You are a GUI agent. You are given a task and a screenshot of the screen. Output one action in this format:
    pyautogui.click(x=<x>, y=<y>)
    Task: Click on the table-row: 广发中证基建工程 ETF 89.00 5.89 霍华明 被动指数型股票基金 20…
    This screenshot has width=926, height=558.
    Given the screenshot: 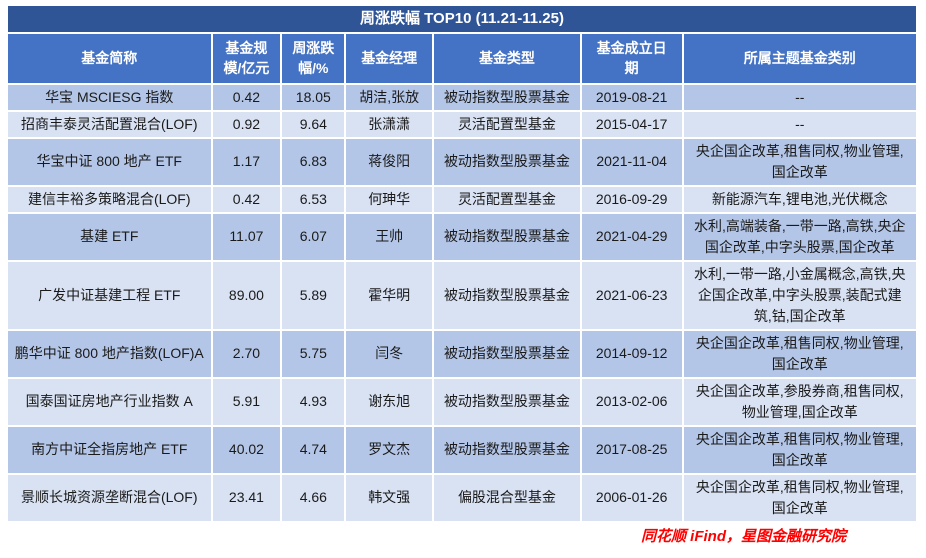 What is the action you would take?
    pyautogui.click(x=462, y=295)
    